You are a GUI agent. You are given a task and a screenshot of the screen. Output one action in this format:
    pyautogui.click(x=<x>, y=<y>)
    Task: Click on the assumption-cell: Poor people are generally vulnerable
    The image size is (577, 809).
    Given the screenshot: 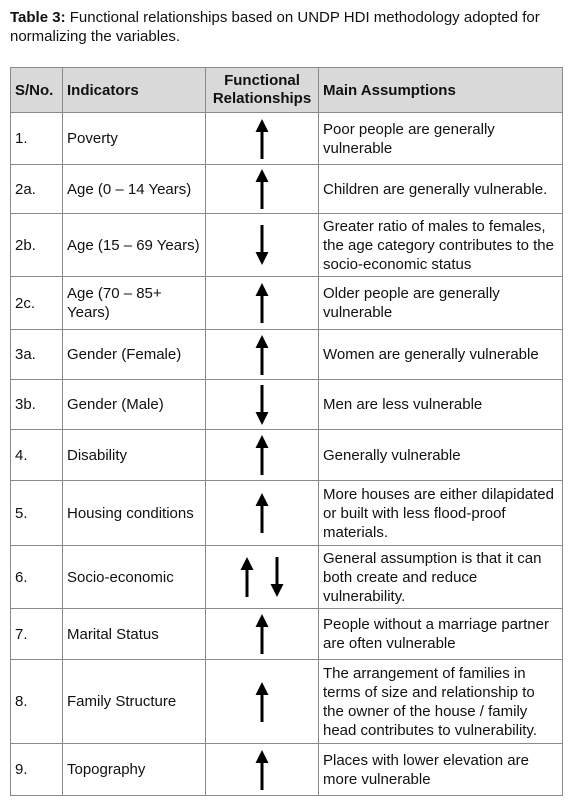 What is the action you would take?
    pyautogui.click(x=440, y=138)
    